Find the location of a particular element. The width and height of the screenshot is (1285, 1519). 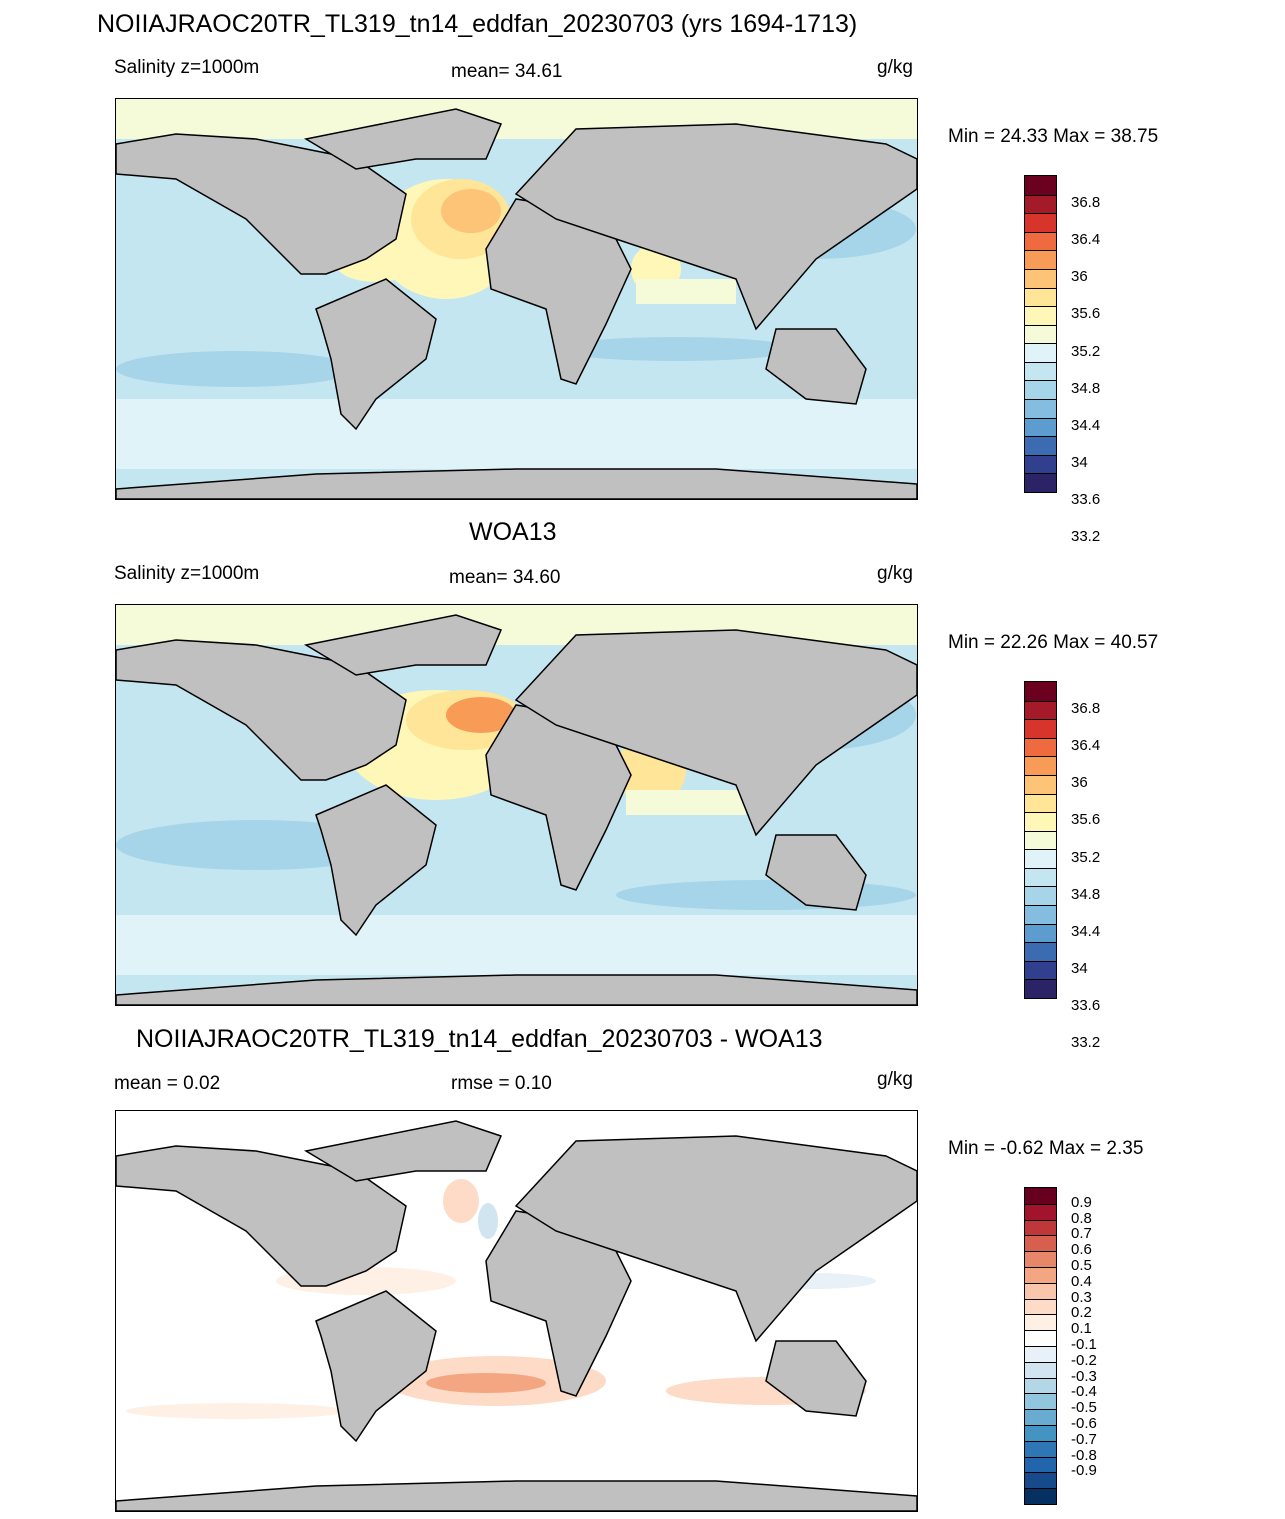

panel2-colorbar is located at coordinates (1040, 840).